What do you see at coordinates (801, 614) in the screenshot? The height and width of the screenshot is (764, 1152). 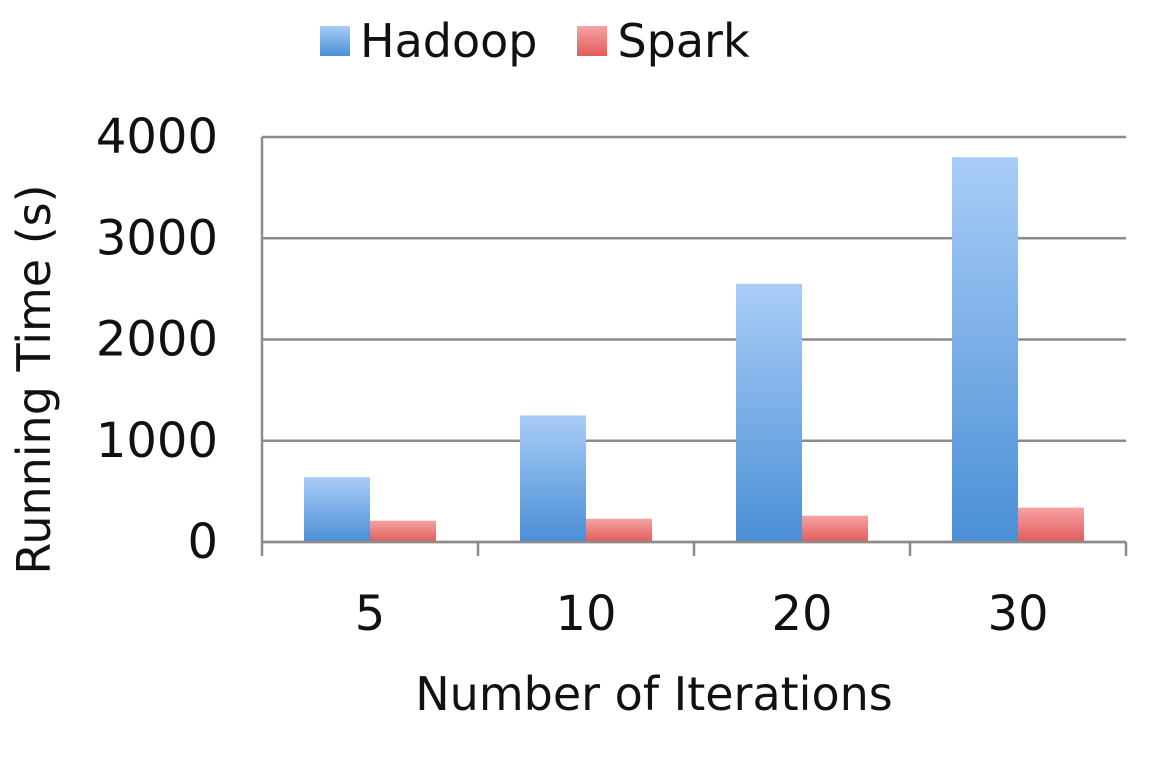 I see `x-tick-label: 20` at bounding box center [801, 614].